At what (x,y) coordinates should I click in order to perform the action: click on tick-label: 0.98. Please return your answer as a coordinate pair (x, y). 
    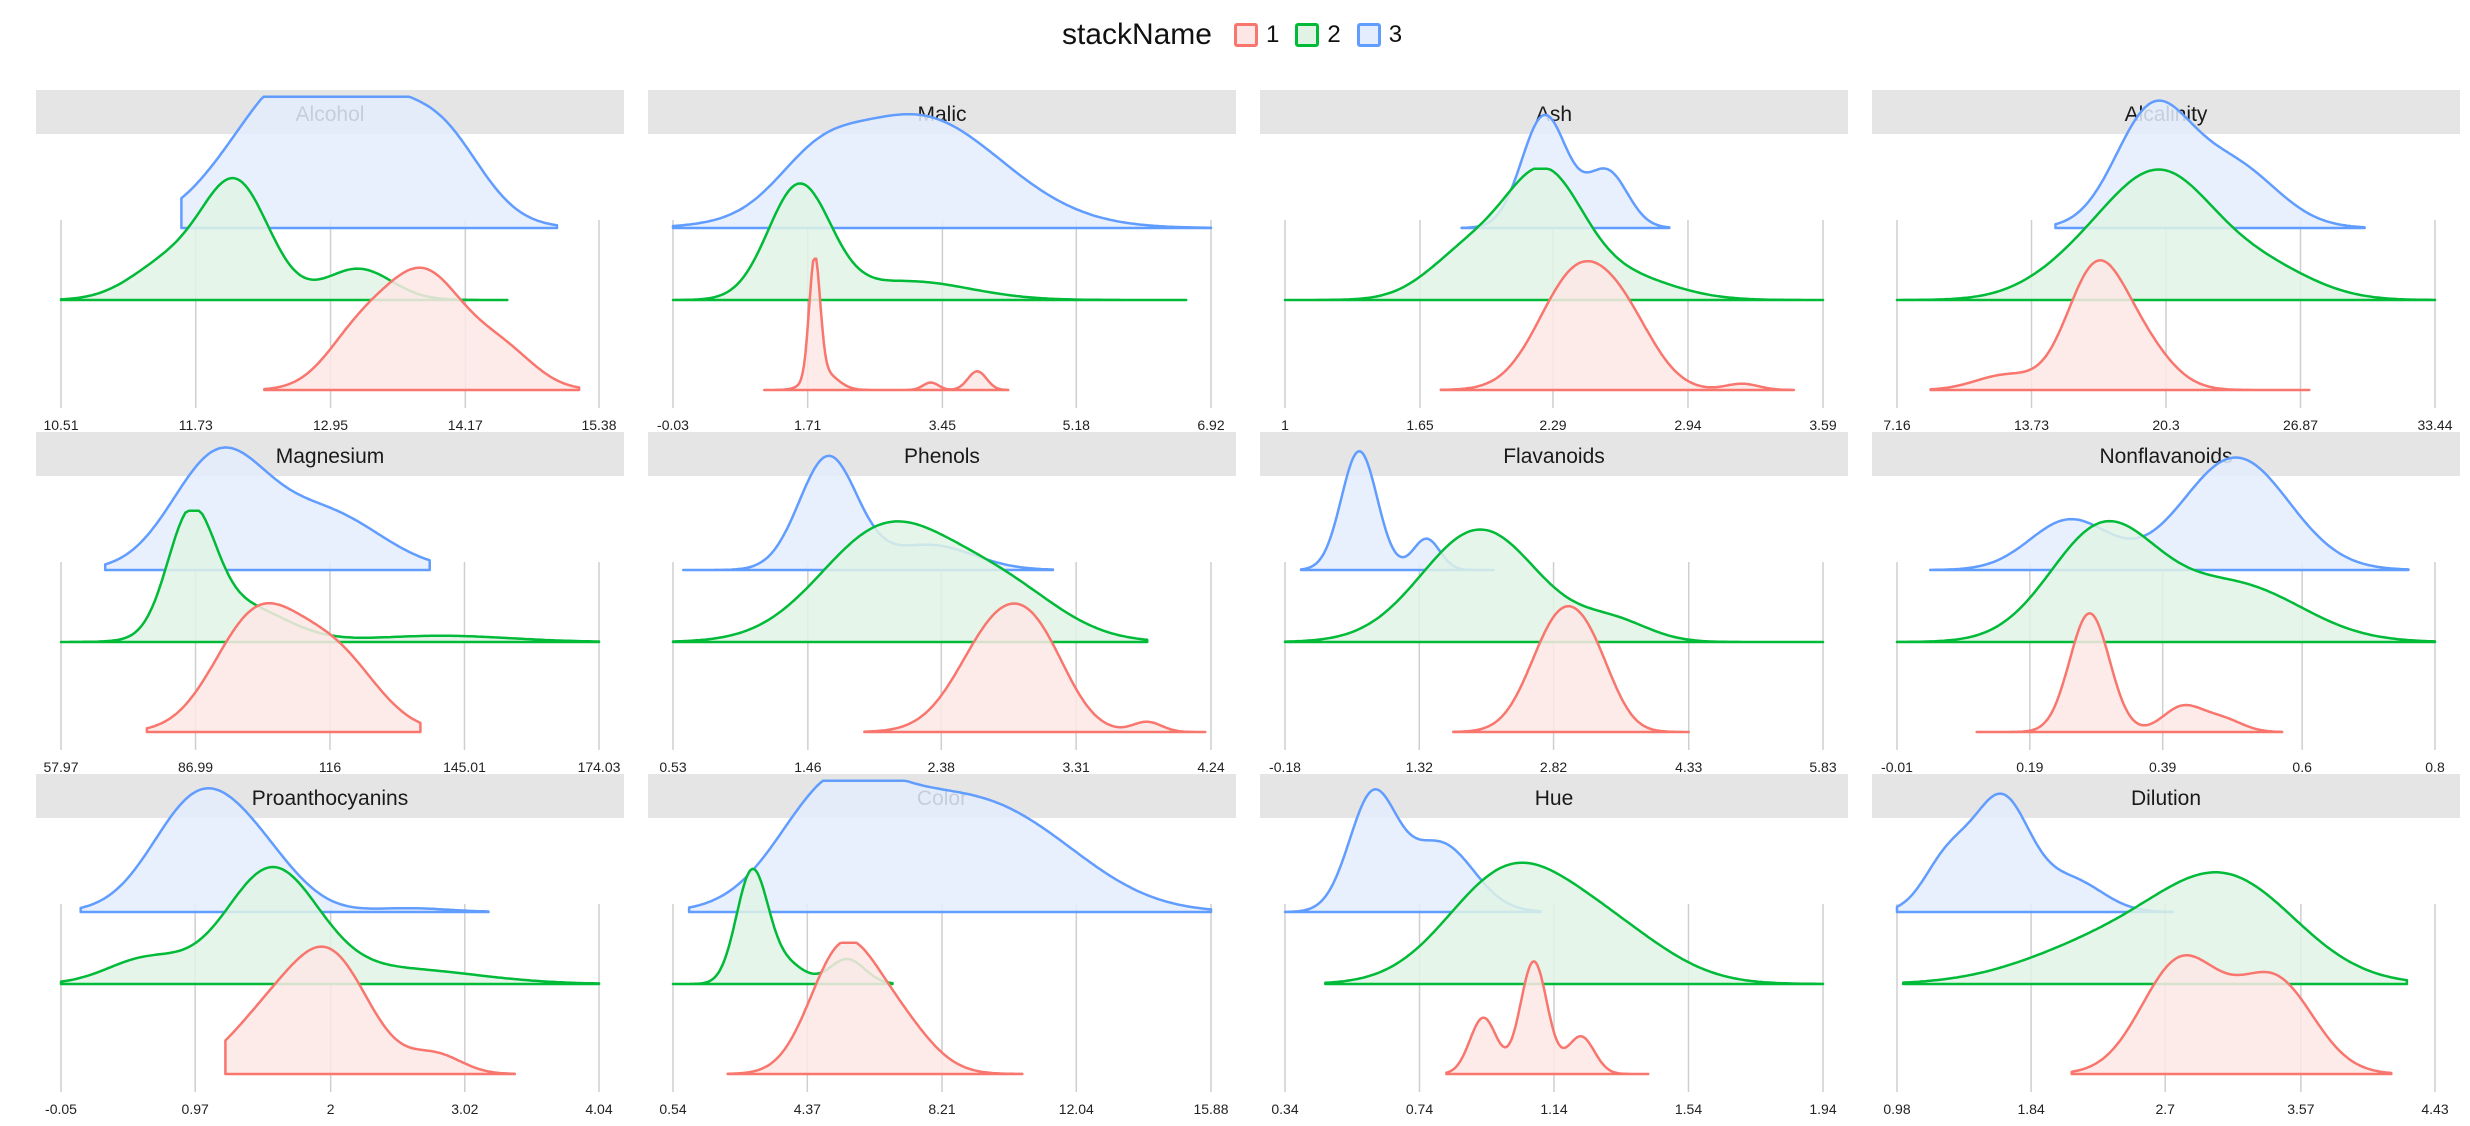
    Looking at the image, I should click on (1896, 1109).